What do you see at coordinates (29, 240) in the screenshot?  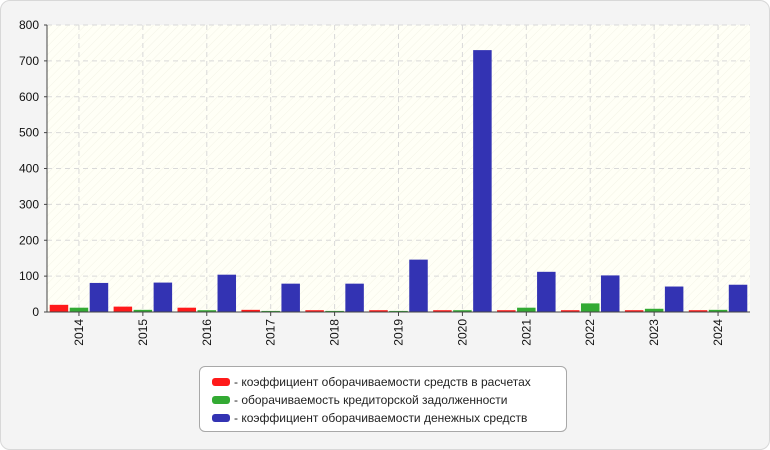 I see `y-tick-label: 200` at bounding box center [29, 240].